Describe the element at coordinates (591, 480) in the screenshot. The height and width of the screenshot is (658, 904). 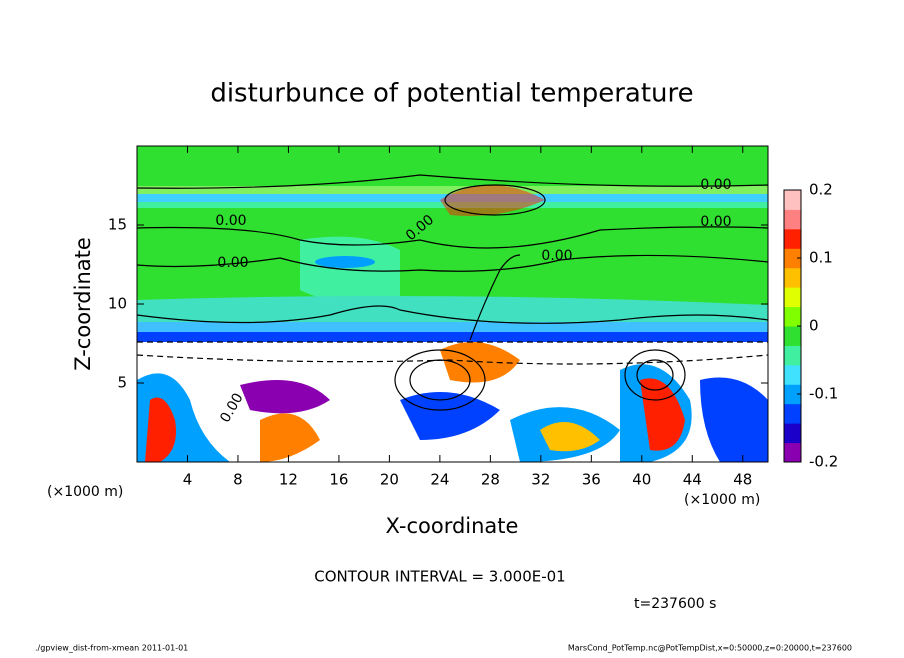
I see `x-tick-label: 36` at that location.